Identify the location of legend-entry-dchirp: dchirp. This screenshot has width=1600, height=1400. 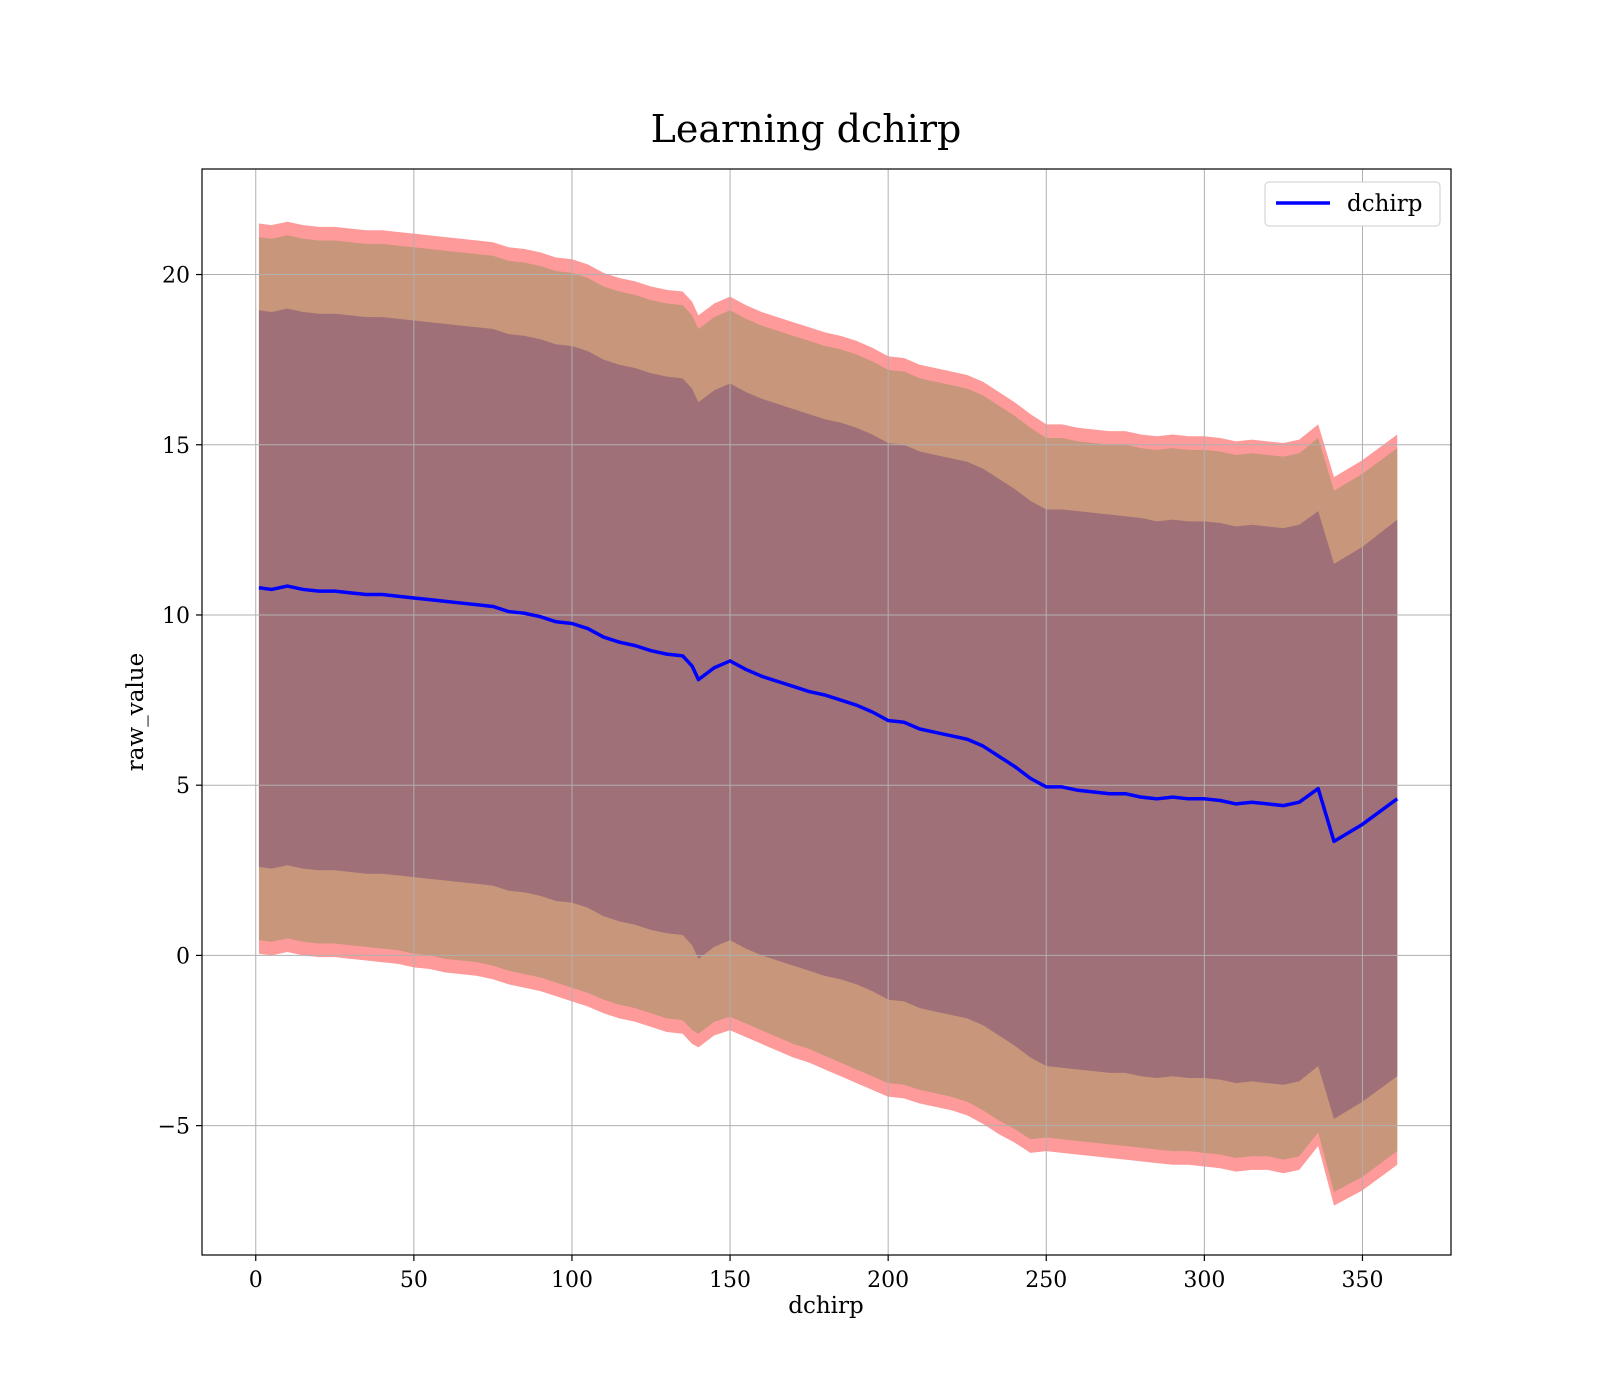
(1385, 204).